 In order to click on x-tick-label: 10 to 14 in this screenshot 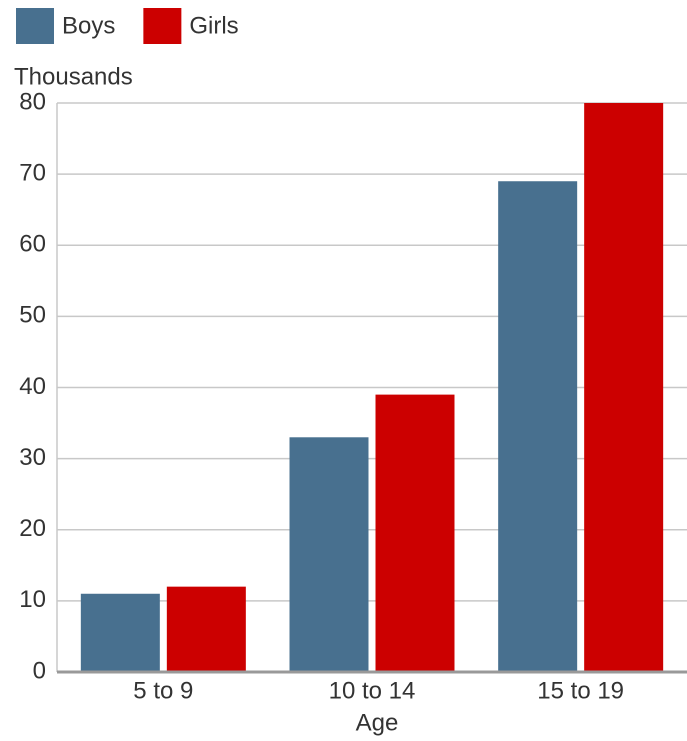, I will do `click(372, 690)`.